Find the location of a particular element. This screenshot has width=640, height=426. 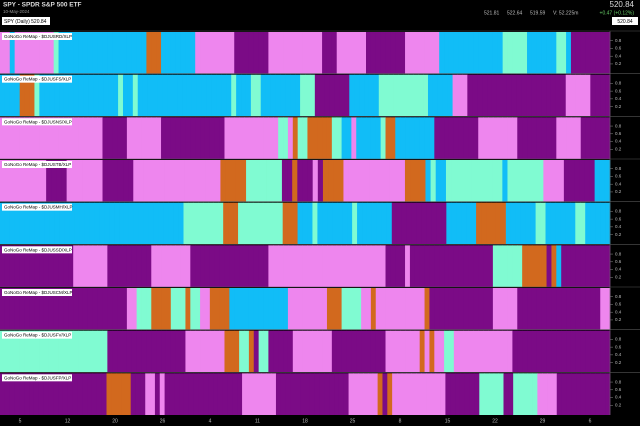

last-price: 520.84 is located at coordinates (622, 4).